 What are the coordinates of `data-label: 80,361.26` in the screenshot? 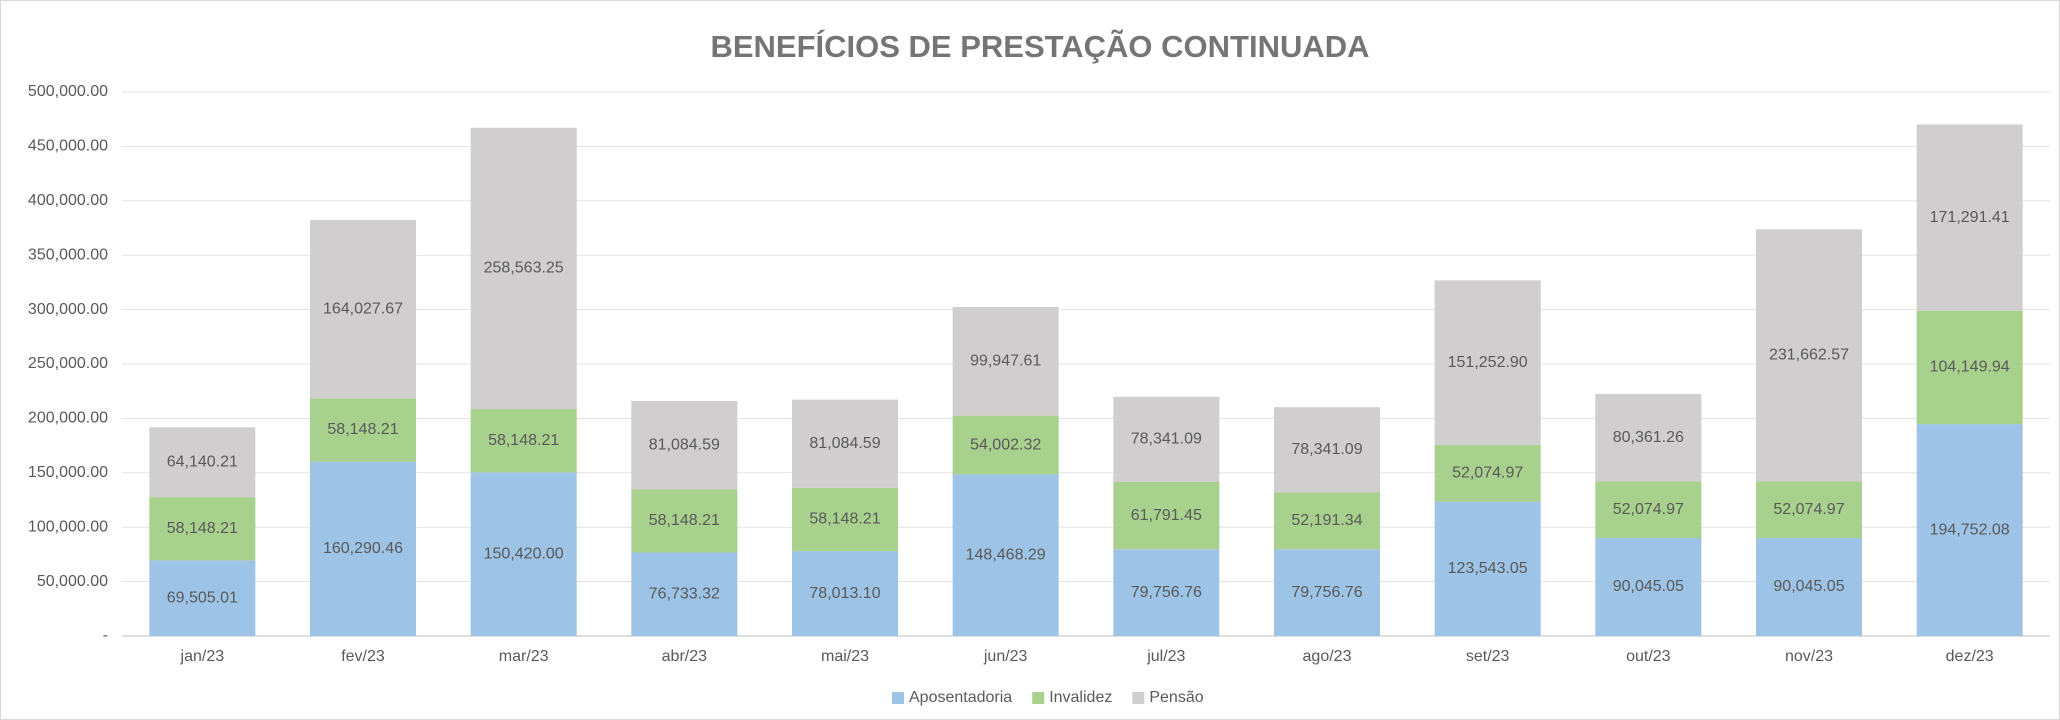 It's located at (1648, 437).